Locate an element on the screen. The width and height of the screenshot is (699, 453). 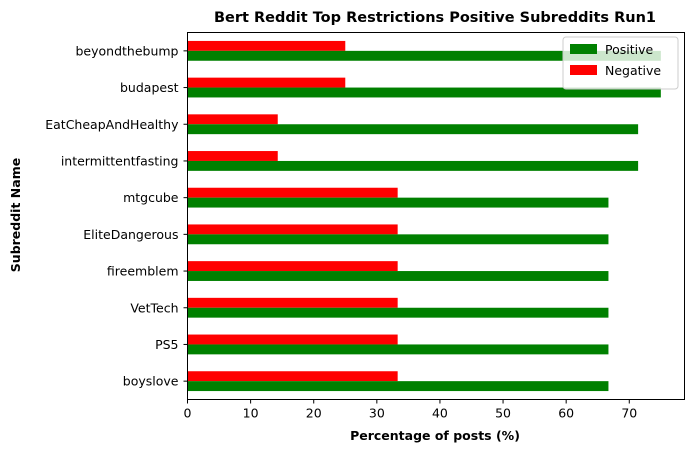
legend-label-negative: Negative is located at coordinates (633, 70).